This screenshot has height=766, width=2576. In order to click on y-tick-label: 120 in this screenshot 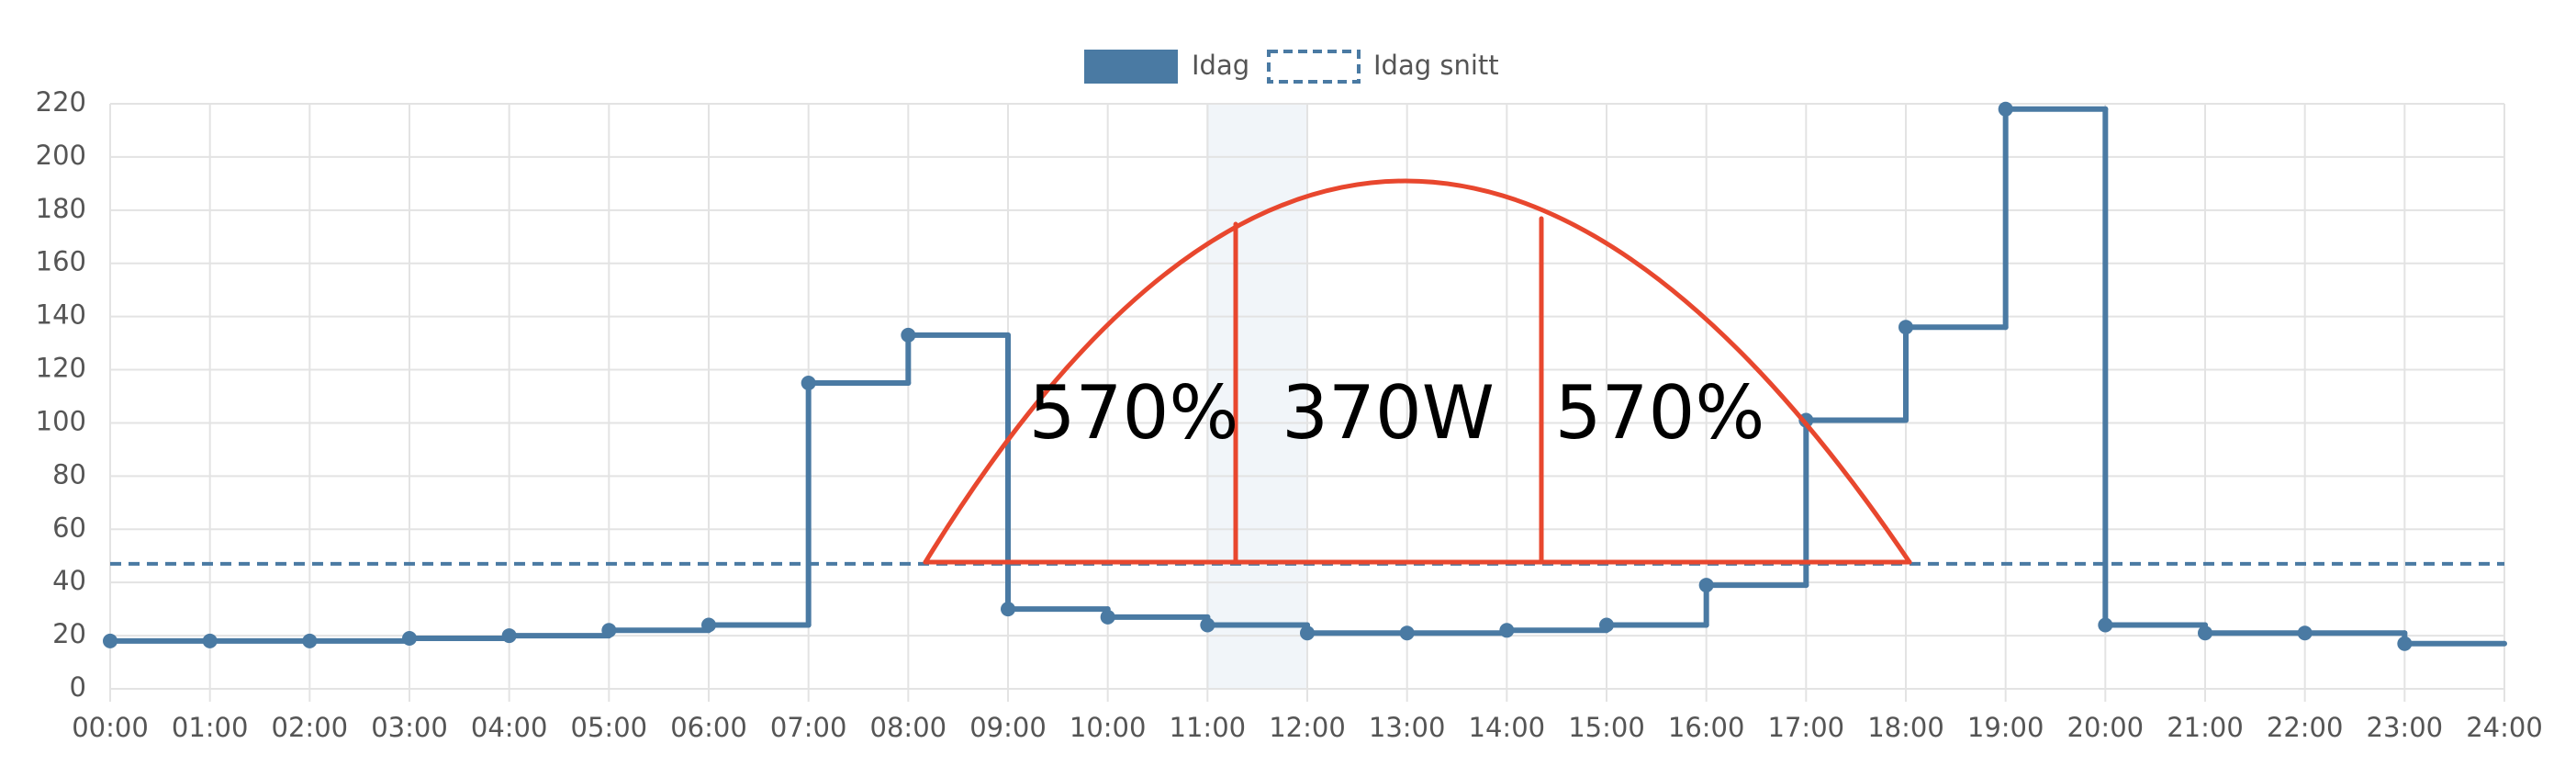, I will do `click(61, 368)`.